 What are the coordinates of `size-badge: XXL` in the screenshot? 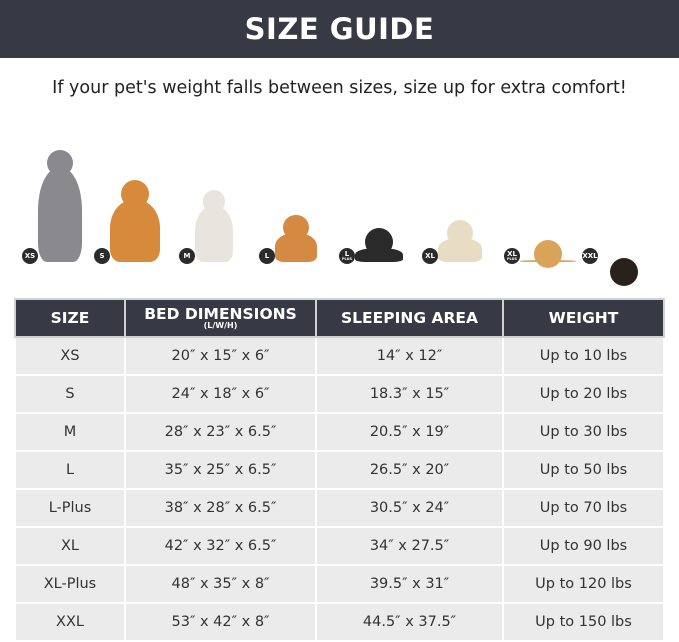 It's located at (590, 256).